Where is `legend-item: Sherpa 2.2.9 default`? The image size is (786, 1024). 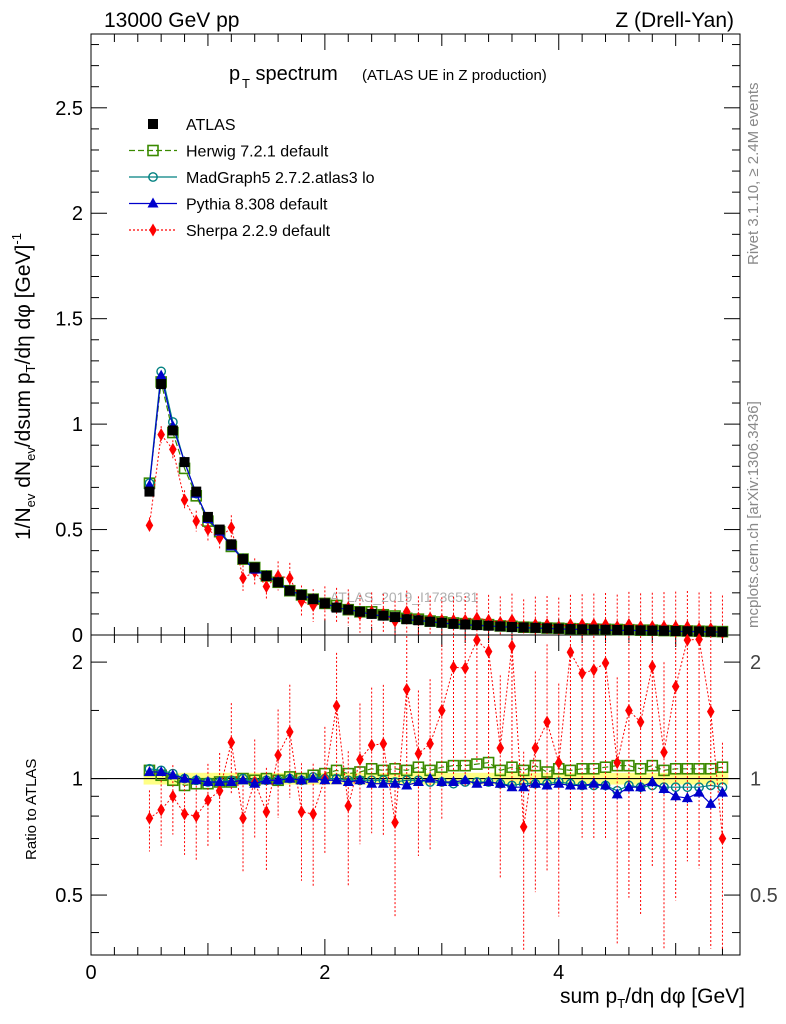
legend-item: Sherpa 2.2.9 default is located at coordinates (230, 231).